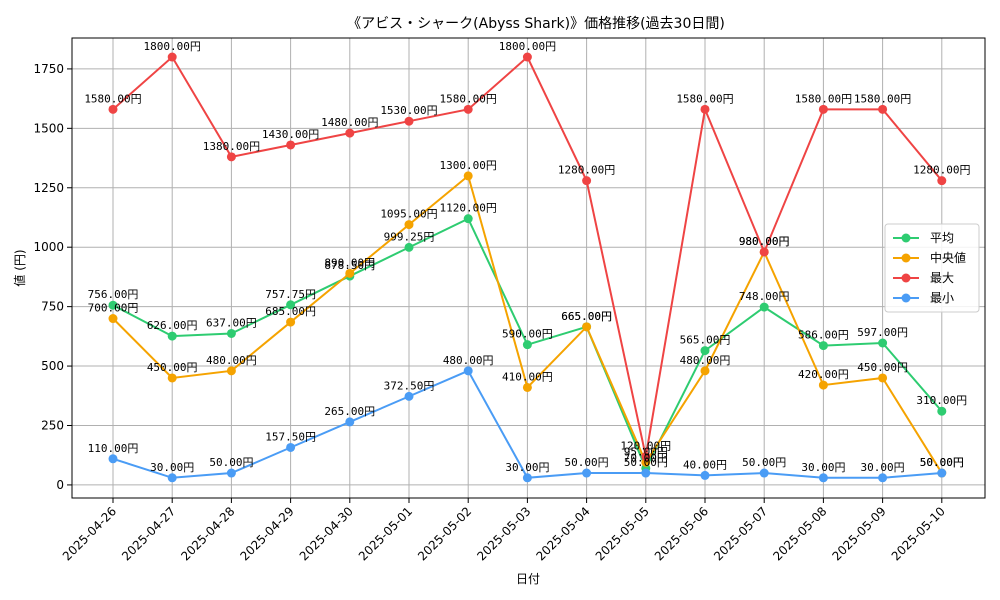 The height and width of the screenshot is (600, 1000). I want to click on data-label: 110.00円, so click(113, 448).